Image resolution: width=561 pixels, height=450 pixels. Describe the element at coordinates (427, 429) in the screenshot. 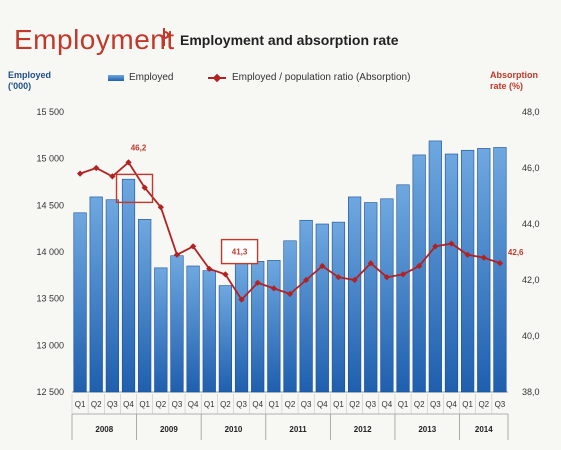

I see `year-label: 2013` at that location.